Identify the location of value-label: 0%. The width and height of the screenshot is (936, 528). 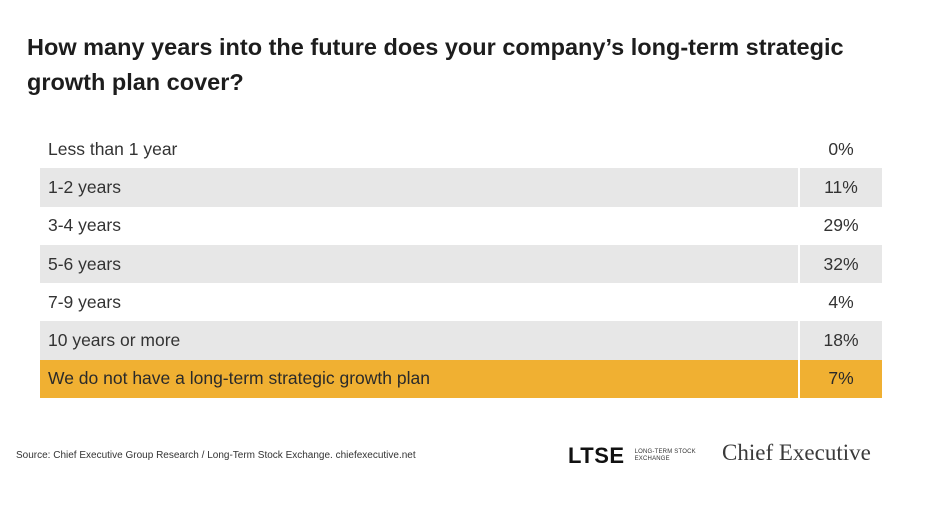
(840, 149).